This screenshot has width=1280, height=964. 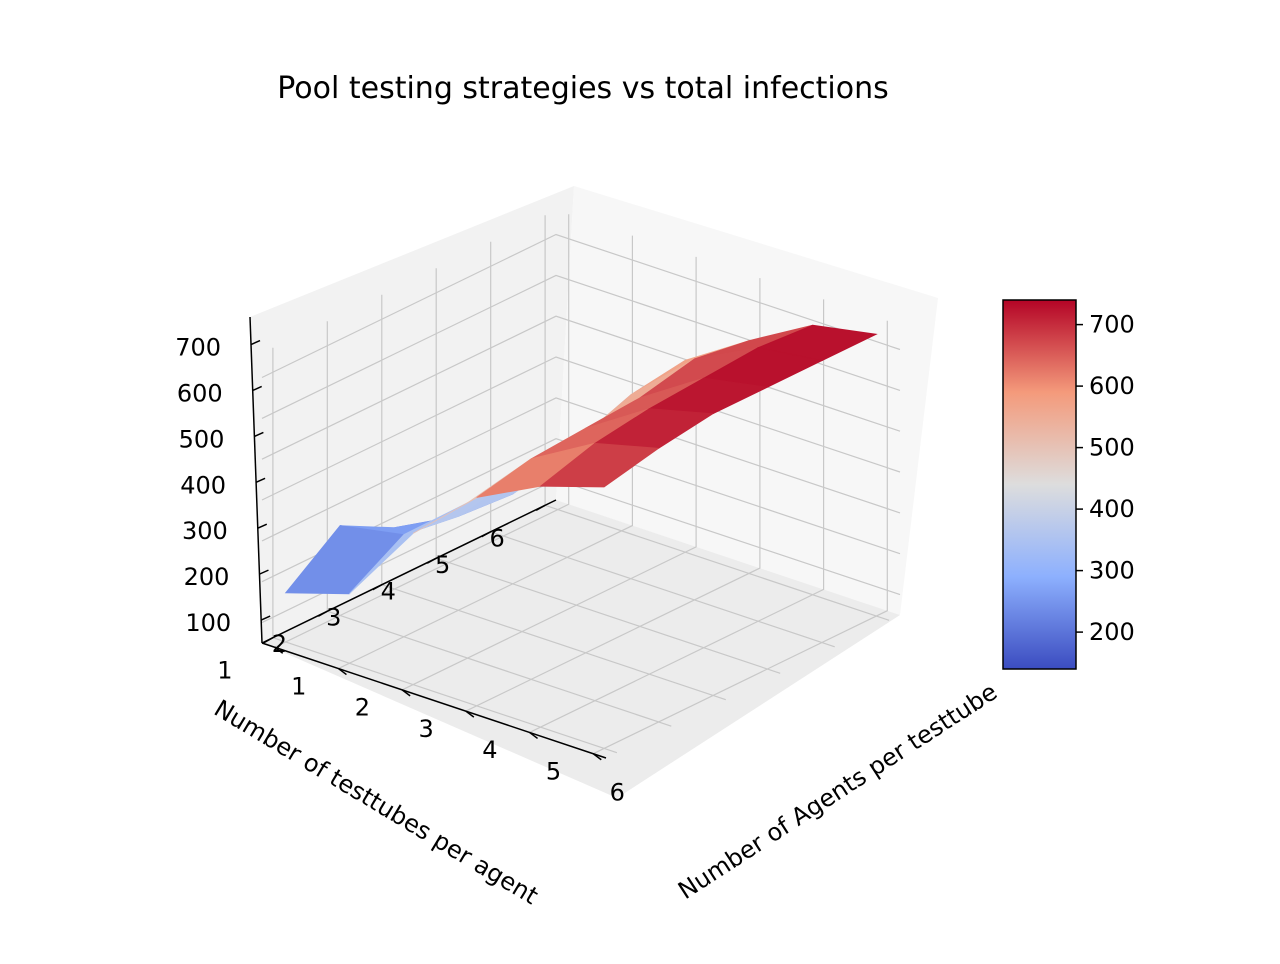 What do you see at coordinates (1112, 632) in the screenshot?
I see `colorbar-tick-label: 200` at bounding box center [1112, 632].